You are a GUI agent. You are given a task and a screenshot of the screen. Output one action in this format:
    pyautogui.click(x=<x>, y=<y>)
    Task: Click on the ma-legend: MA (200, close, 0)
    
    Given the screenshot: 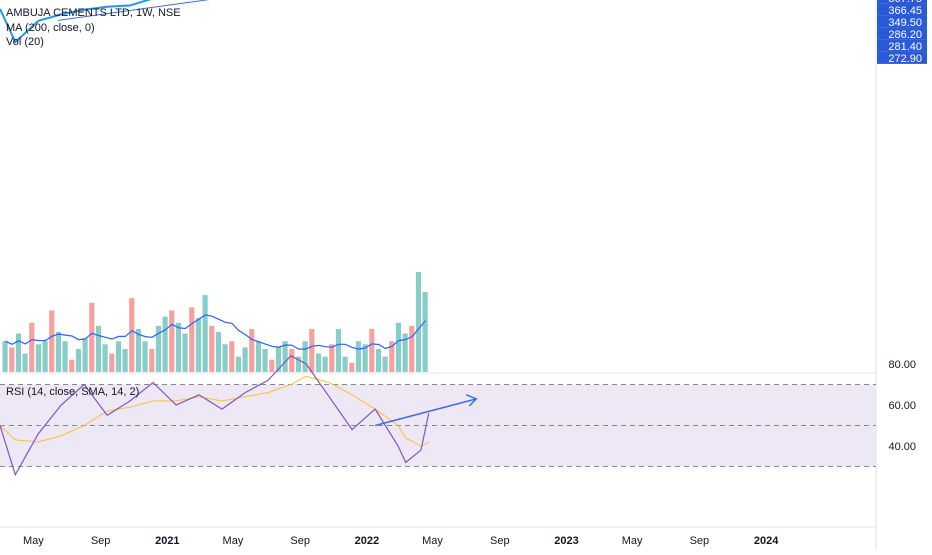 What is the action you would take?
    pyautogui.click(x=50, y=28)
    